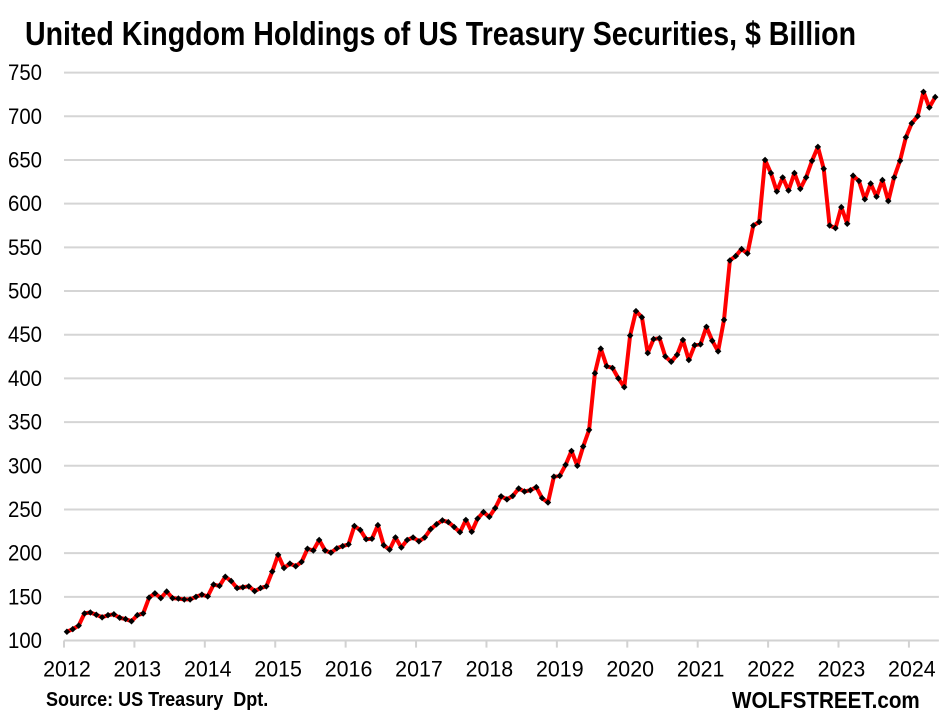 The image size is (944, 721). What do you see at coordinates (25, 116) in the screenshot?
I see `svg-text: 700` at bounding box center [25, 116].